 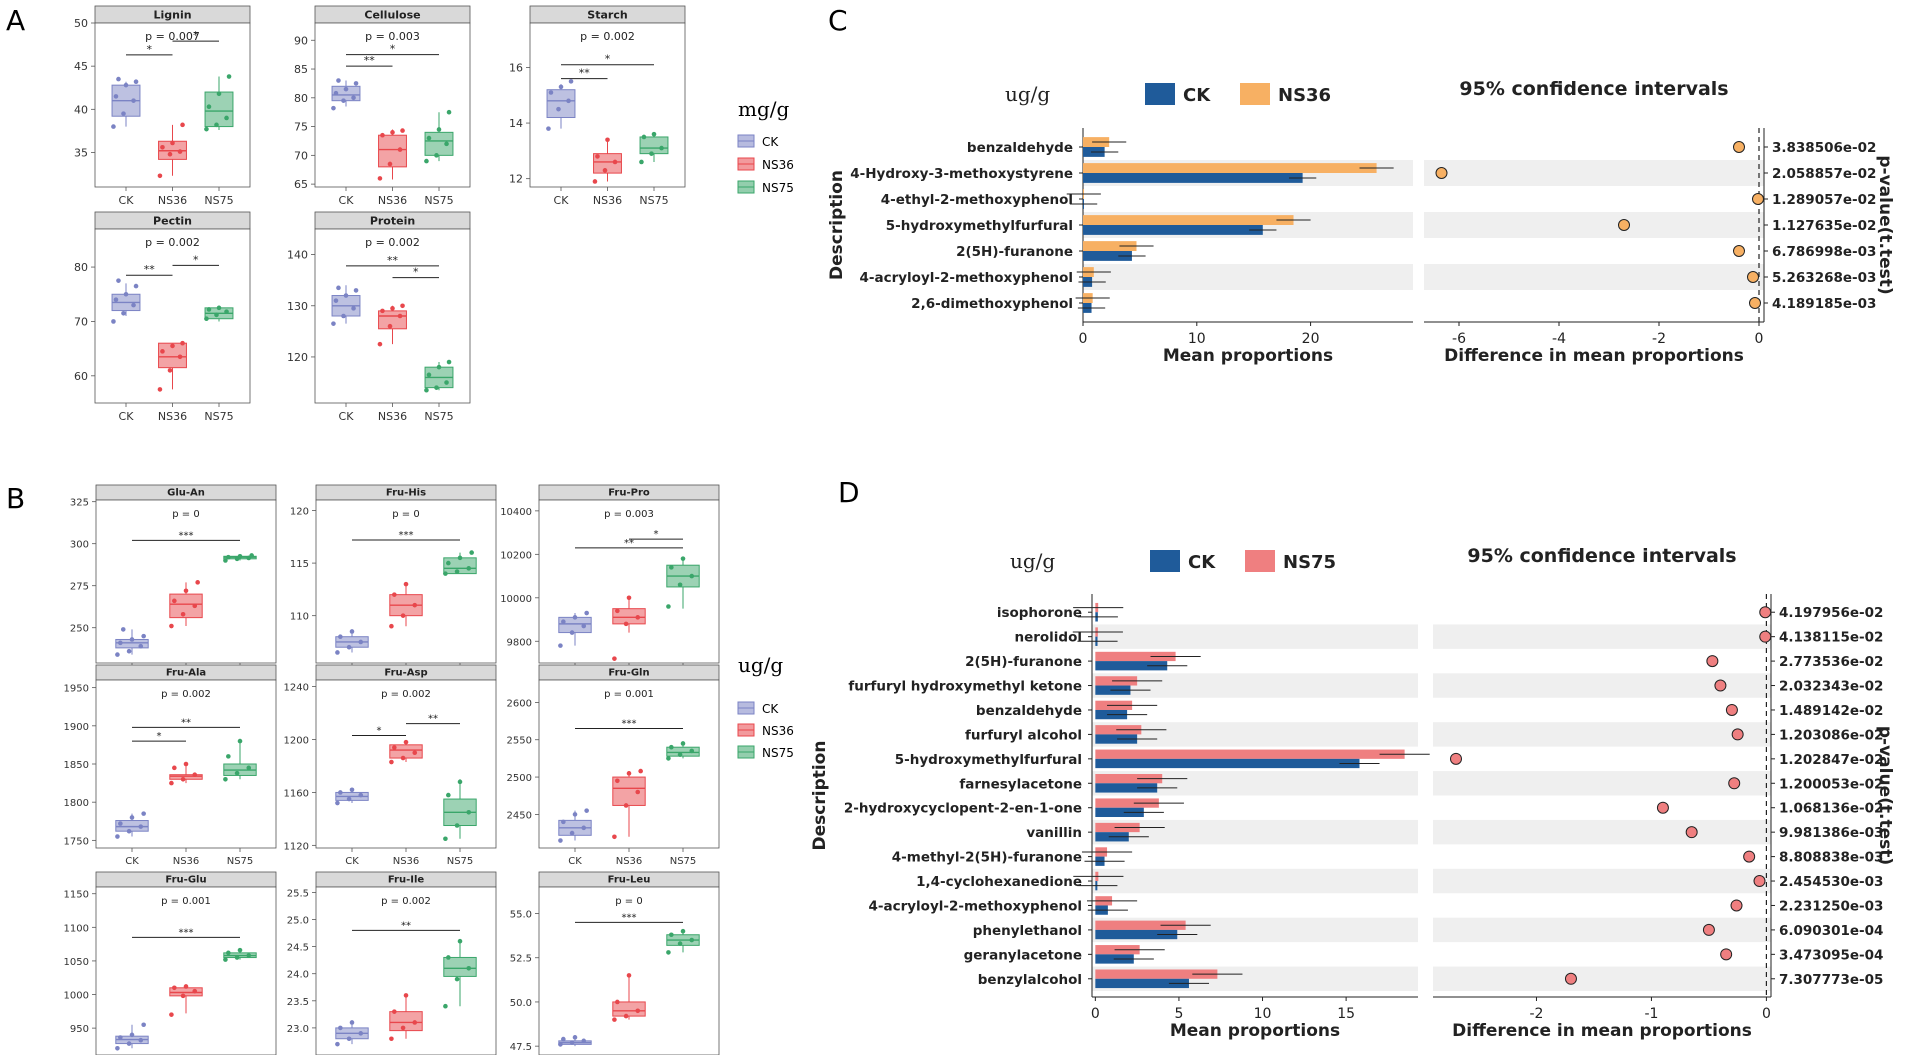 What do you see at coordinates (79, 1029) in the screenshot?
I see `y-tick-label: 950` at bounding box center [79, 1029].